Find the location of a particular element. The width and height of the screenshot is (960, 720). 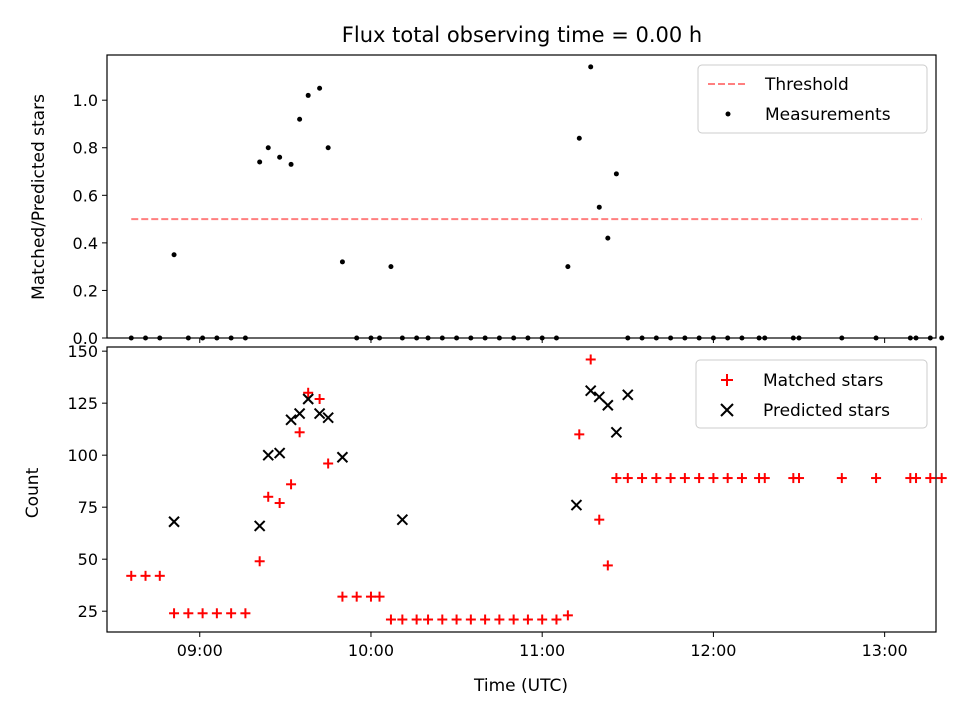

top-y-ticks: 0.0 0.2 0.4 0.6 0.8 1.0 is located at coordinates (90, 219).